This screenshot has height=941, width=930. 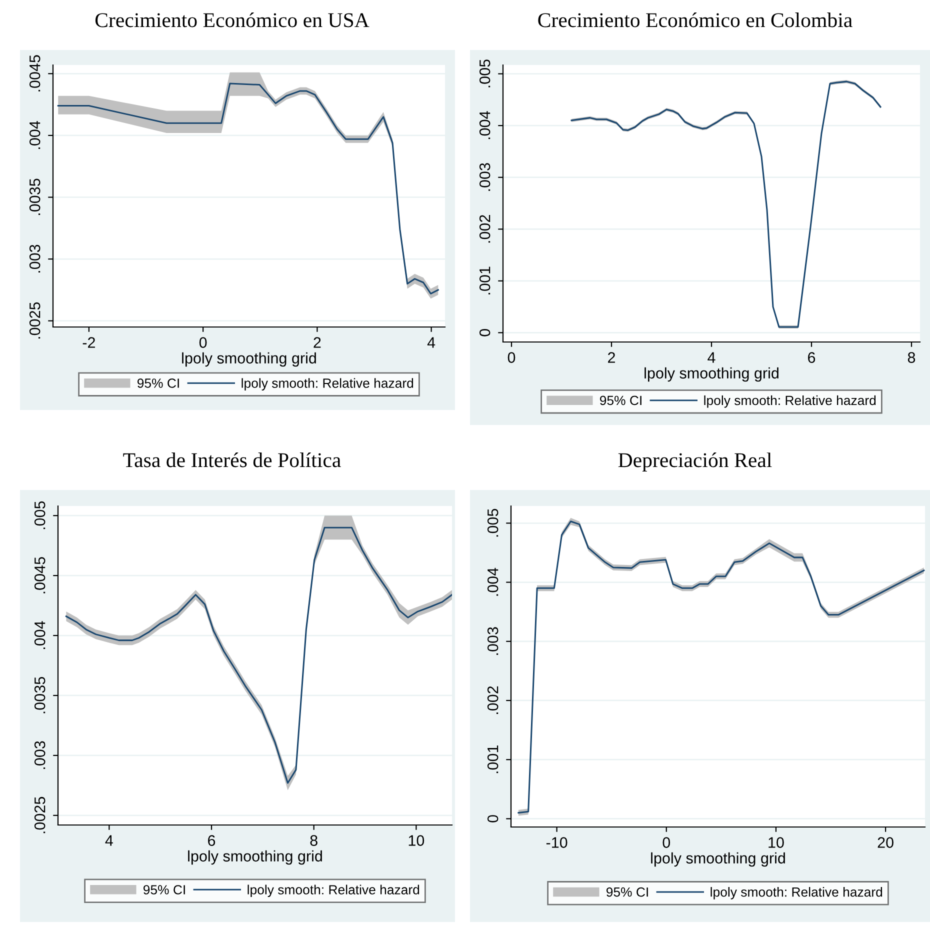 What do you see at coordinates (88, 342) in the screenshot?
I see `x-tick-label: -2` at bounding box center [88, 342].